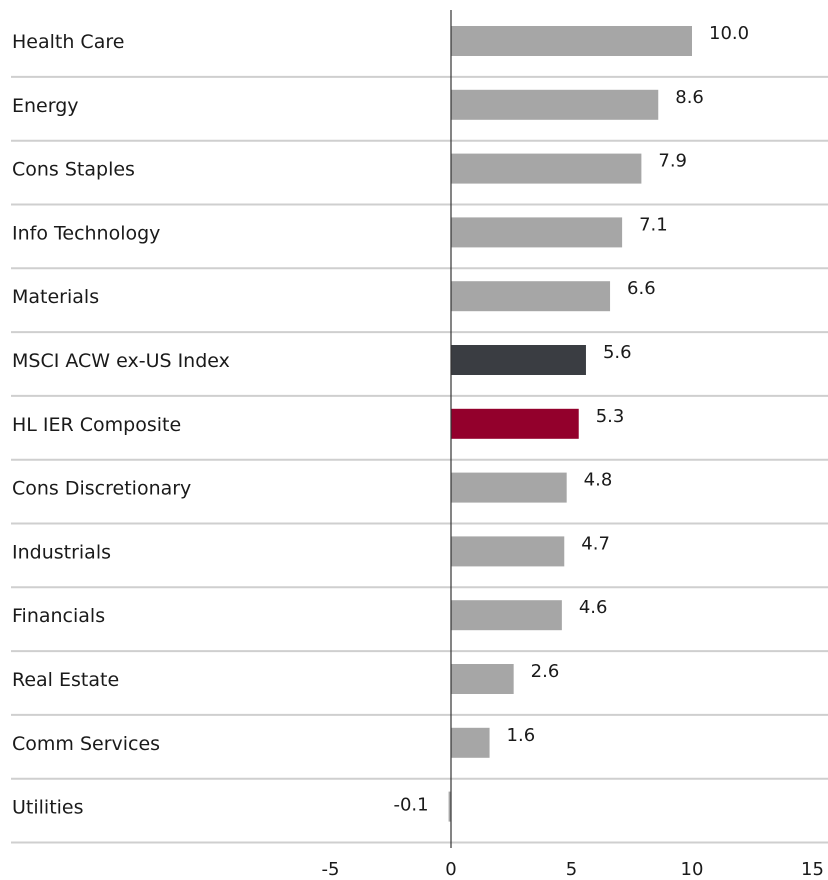  Describe the element at coordinates (58, 616) in the screenshot. I see `category-label: Financials` at that location.